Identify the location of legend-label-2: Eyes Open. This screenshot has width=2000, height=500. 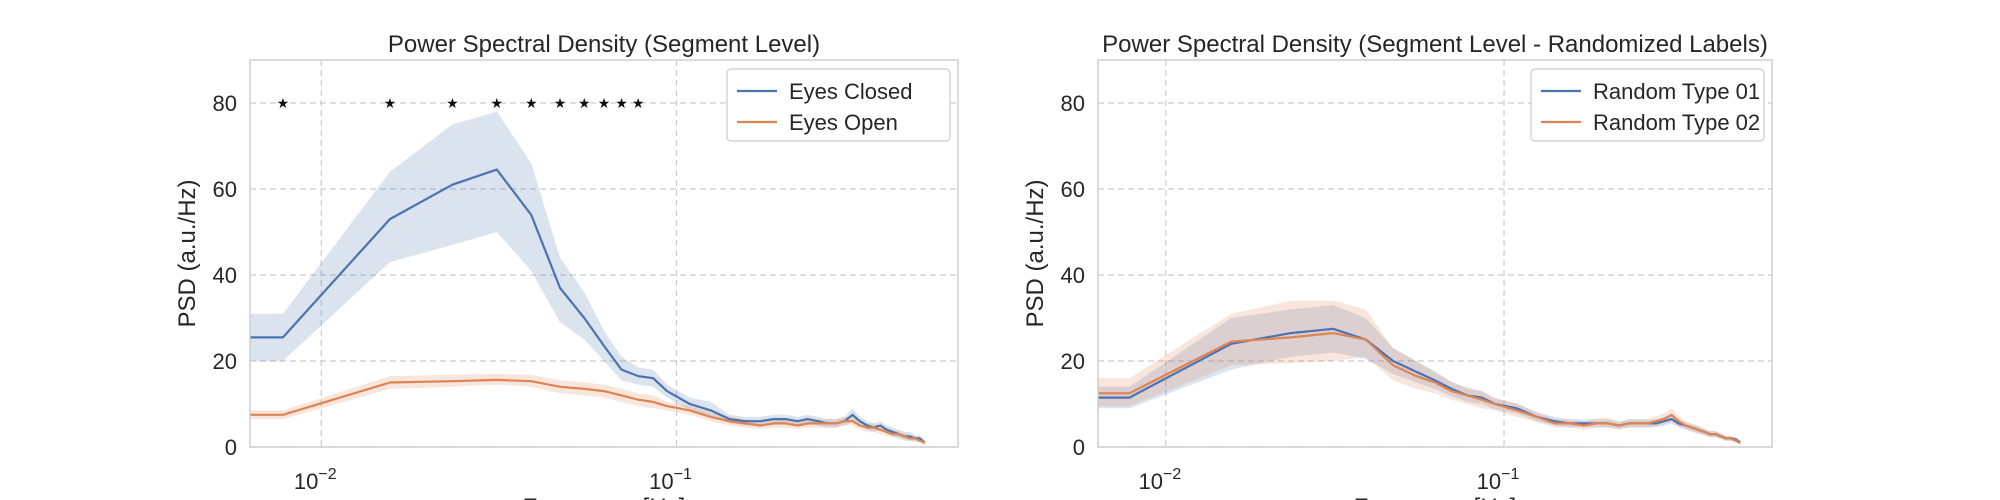
(843, 122).